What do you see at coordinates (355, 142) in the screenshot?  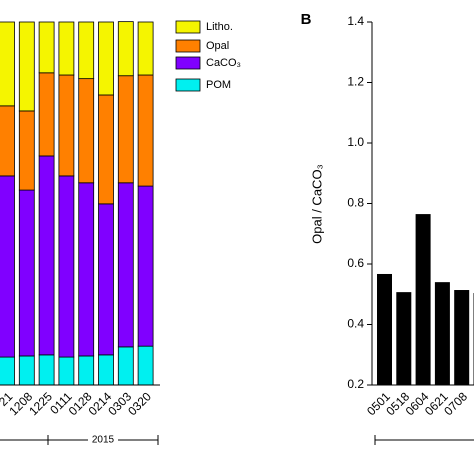 I see `y-tick-label: 1.0` at bounding box center [355, 142].